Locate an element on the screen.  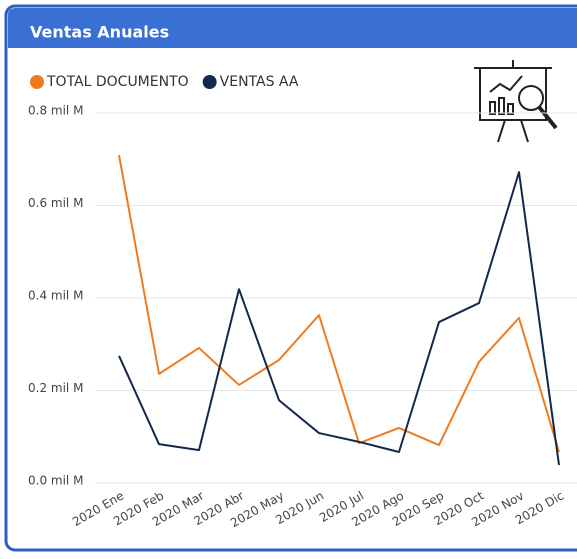
y-tick-label: 0.4 mil M is located at coordinates (55, 296).